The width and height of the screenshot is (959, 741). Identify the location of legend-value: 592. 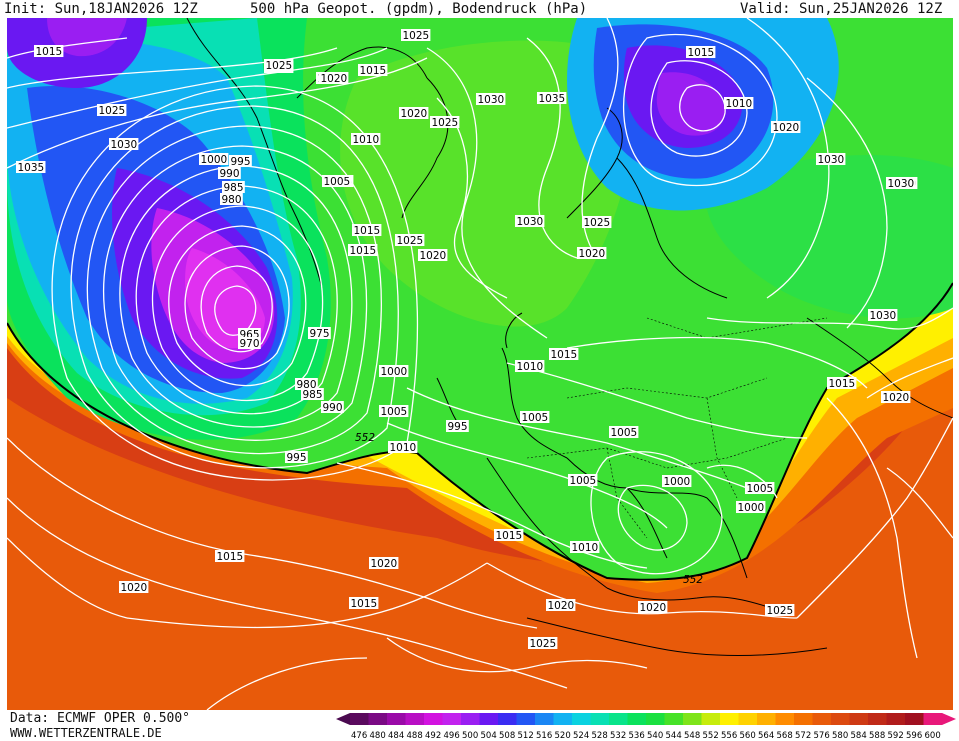
(896, 735).